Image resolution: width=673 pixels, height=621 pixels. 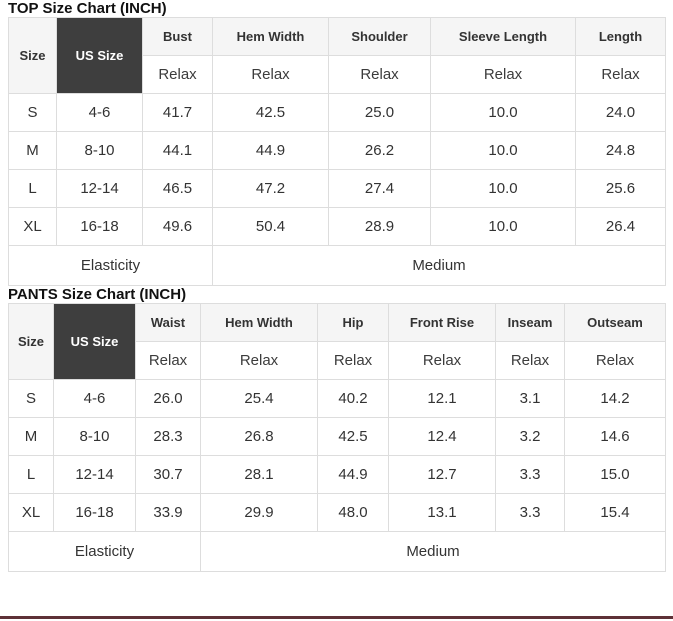 I want to click on value-cell: 15.0, so click(x=615, y=474).